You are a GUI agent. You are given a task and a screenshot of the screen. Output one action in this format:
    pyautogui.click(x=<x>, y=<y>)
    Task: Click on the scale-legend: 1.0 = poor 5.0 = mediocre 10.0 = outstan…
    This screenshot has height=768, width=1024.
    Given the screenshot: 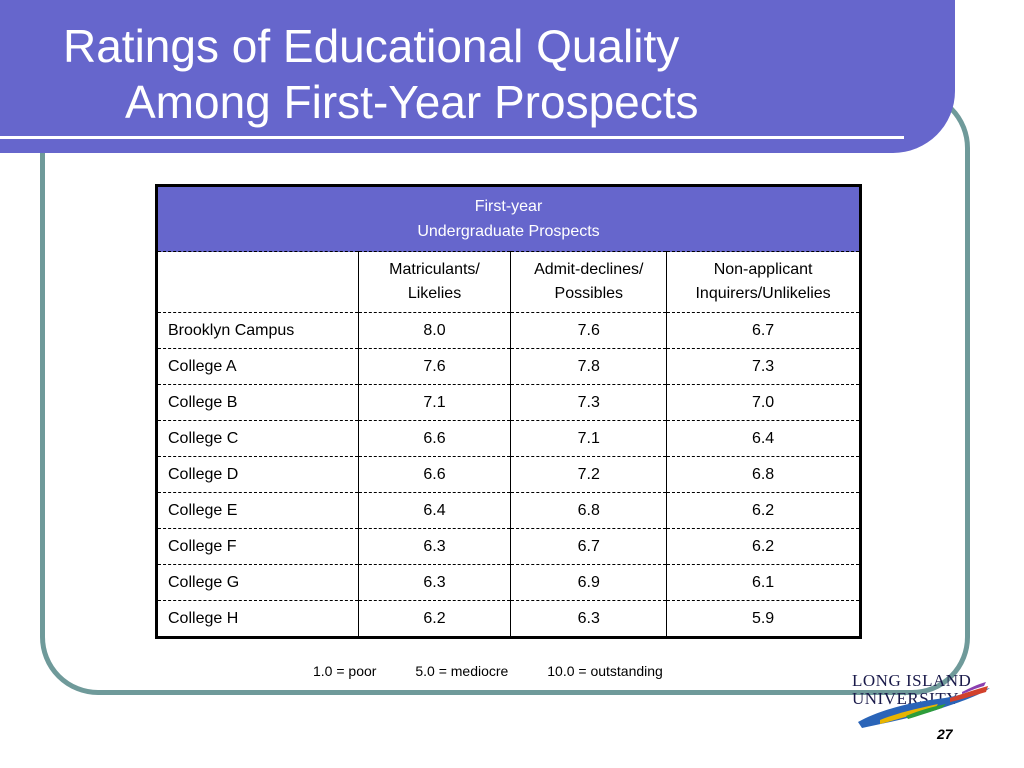 What is the action you would take?
    pyautogui.click(x=488, y=671)
    